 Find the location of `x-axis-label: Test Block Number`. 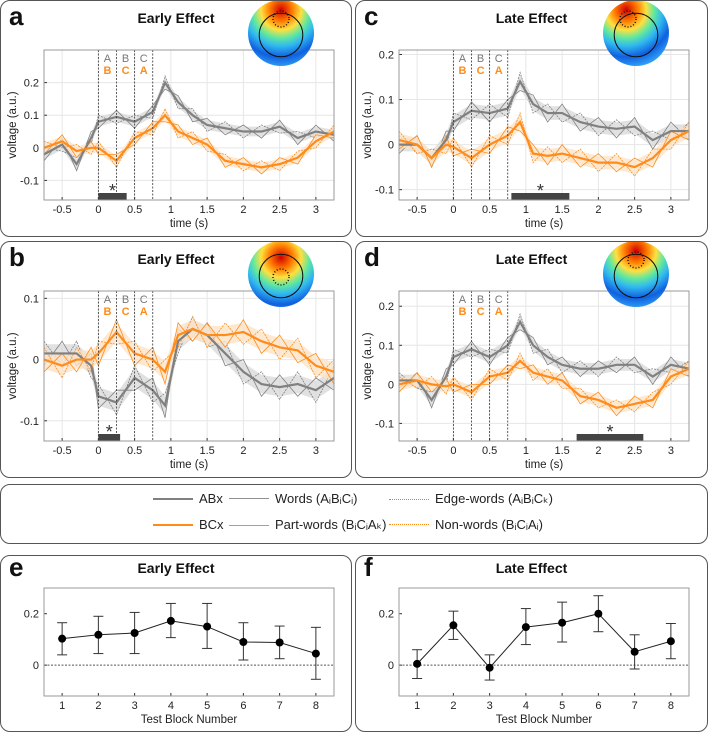

x-axis-label: Test Block Number is located at coordinates (544, 720).